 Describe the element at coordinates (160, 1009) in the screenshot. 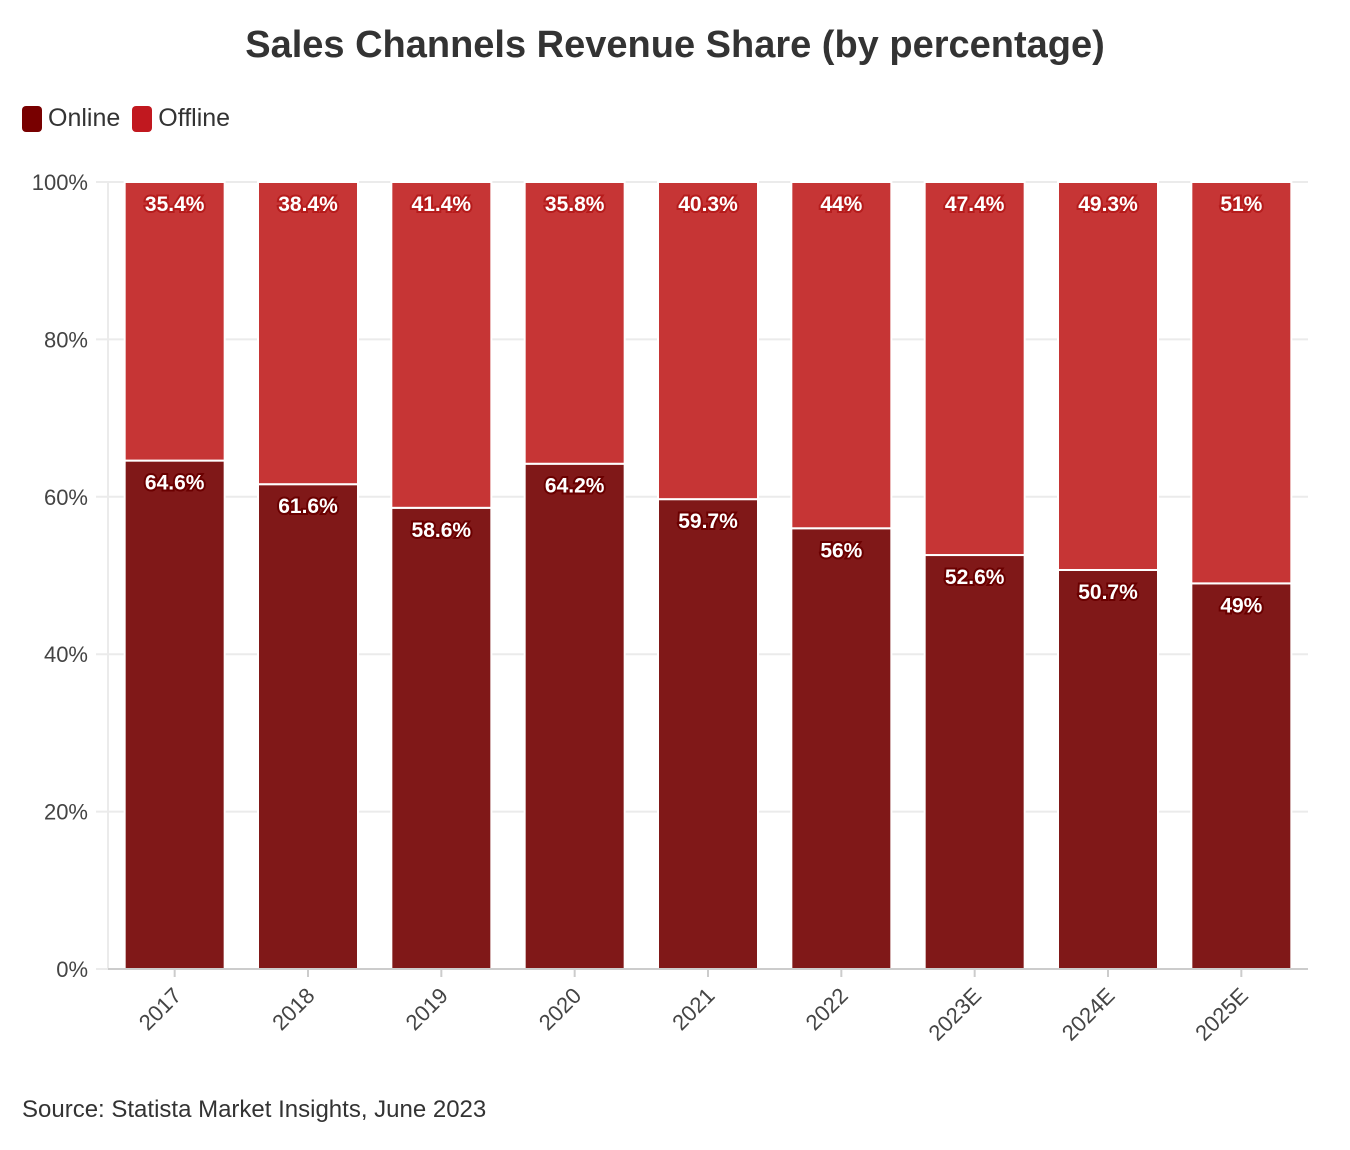

I see `x-tick-label: 2017` at that location.